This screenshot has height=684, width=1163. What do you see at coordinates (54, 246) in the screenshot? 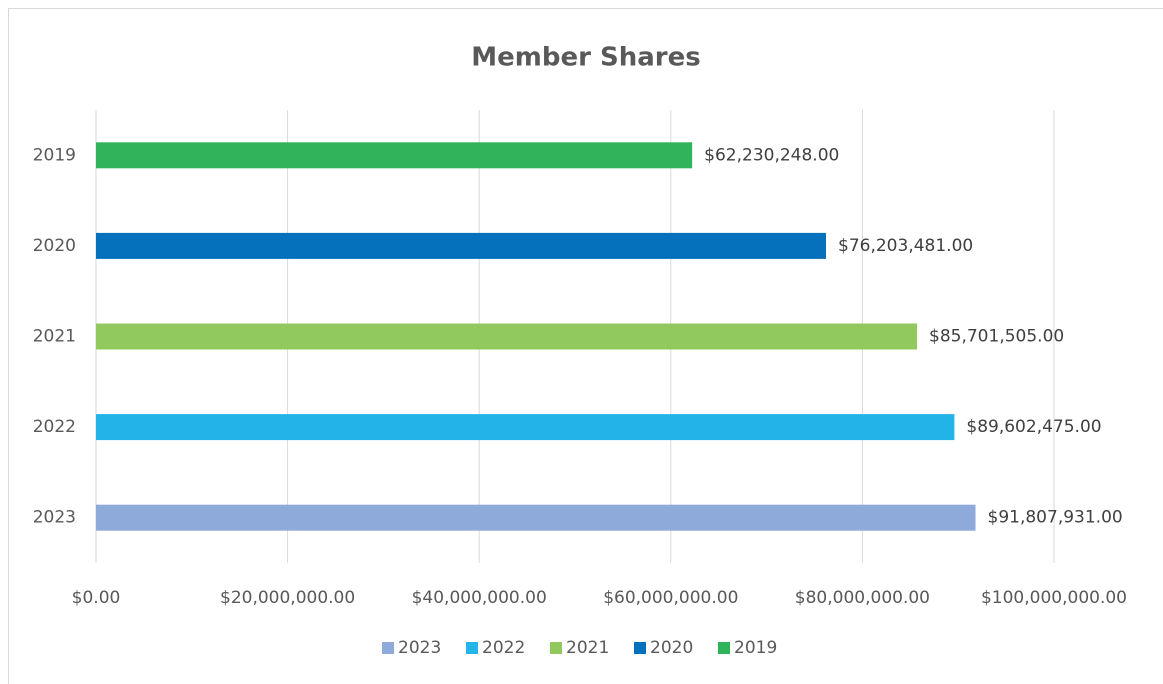
I see `y-tick-label: 2020` at bounding box center [54, 246].